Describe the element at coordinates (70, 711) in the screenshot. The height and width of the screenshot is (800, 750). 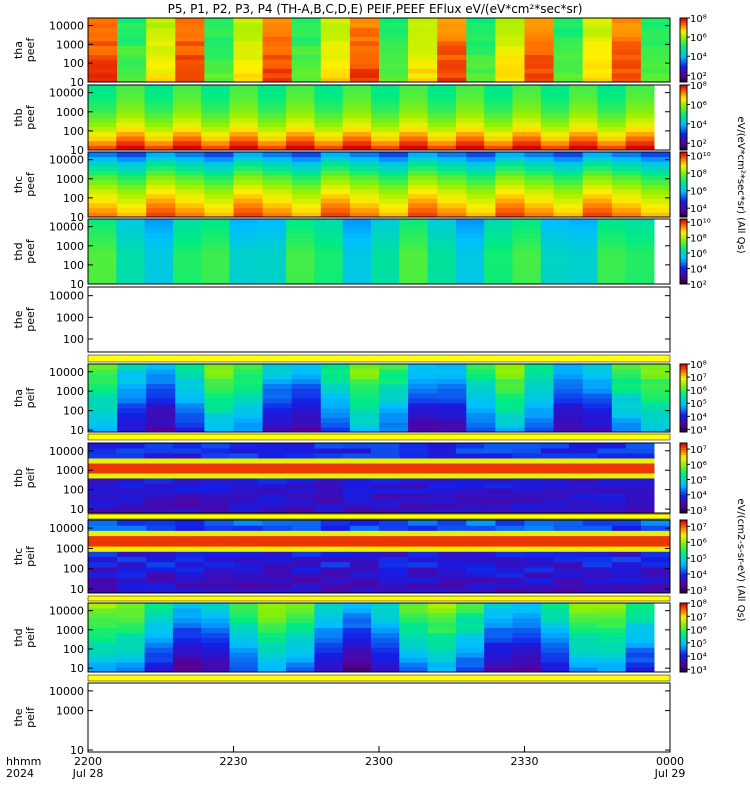
I see `y-tick-label: 1000` at that location.